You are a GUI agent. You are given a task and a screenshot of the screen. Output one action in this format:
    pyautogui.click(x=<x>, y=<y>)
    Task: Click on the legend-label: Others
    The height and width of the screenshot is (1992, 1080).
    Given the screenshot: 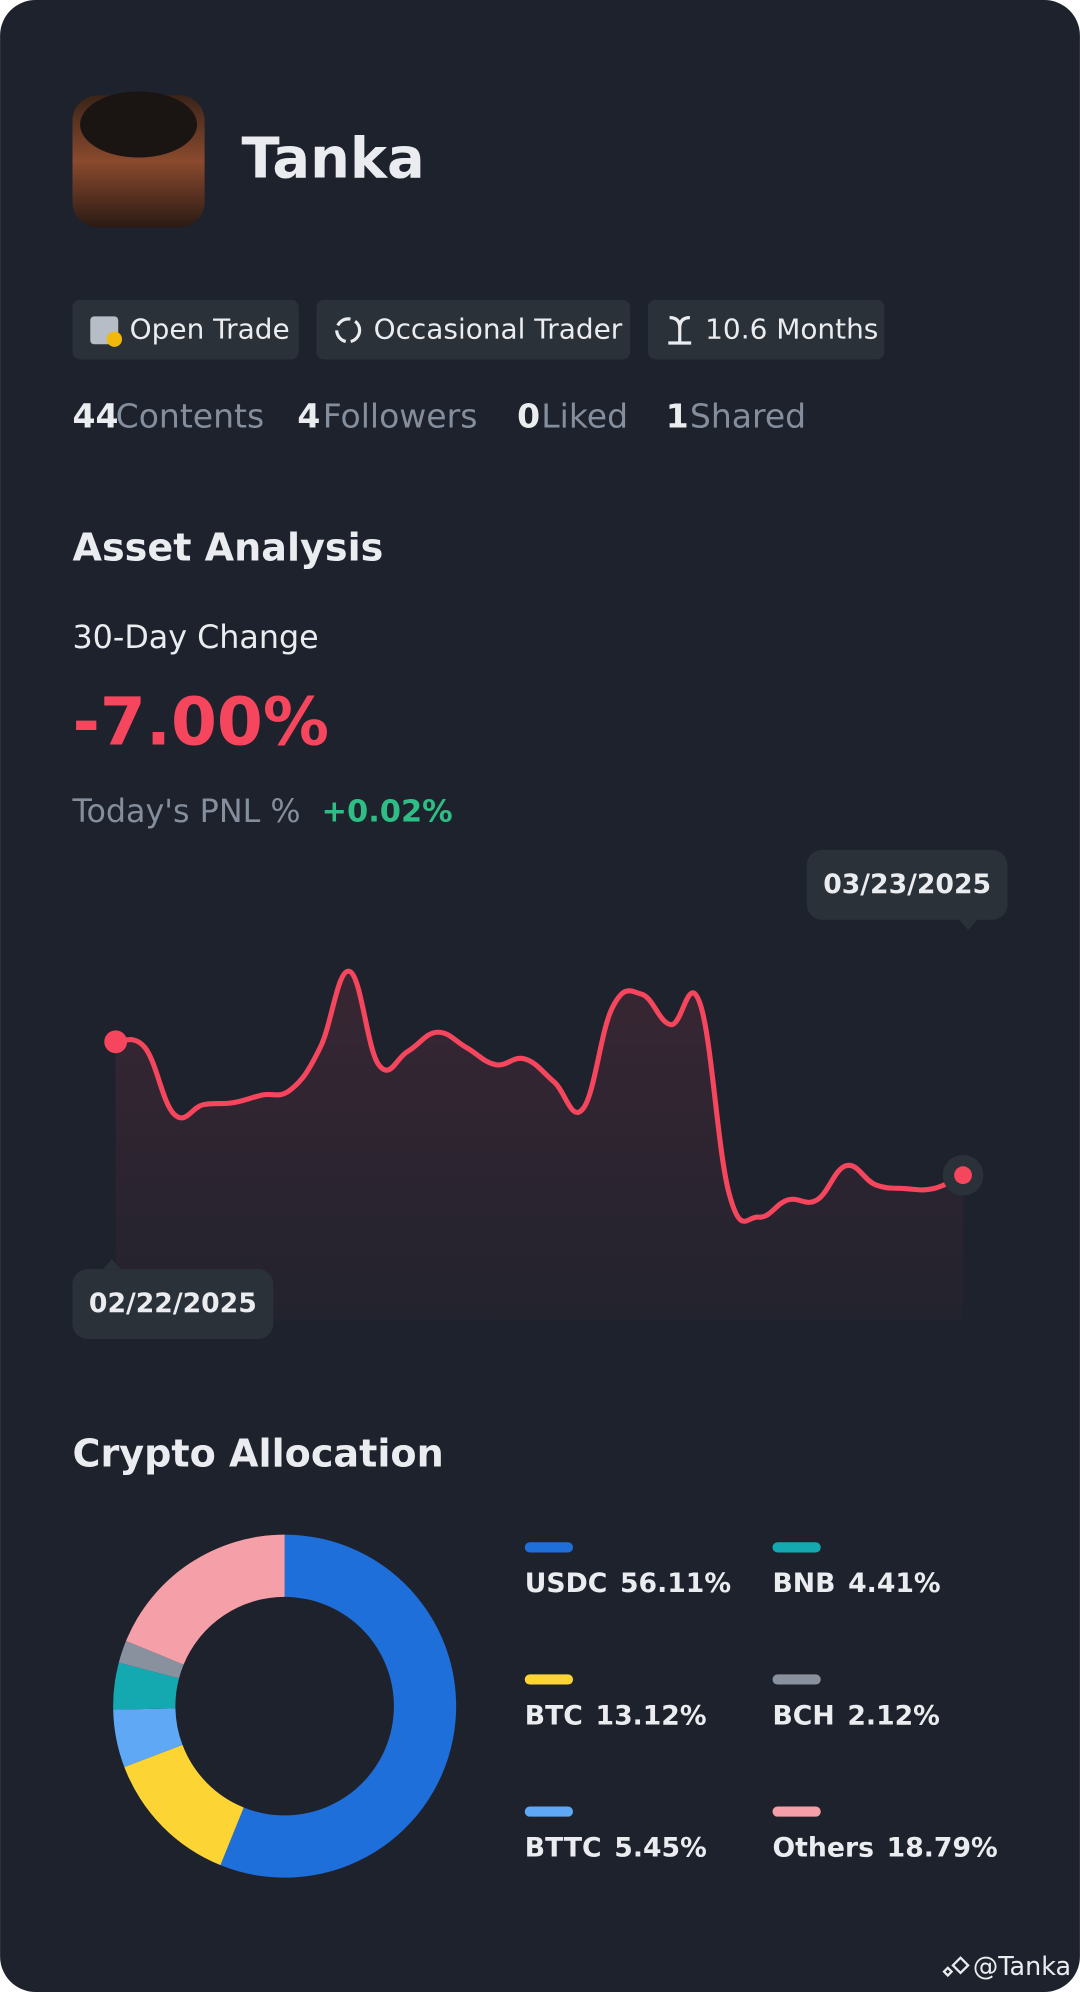 What is the action you would take?
    pyautogui.click(x=822, y=1847)
    